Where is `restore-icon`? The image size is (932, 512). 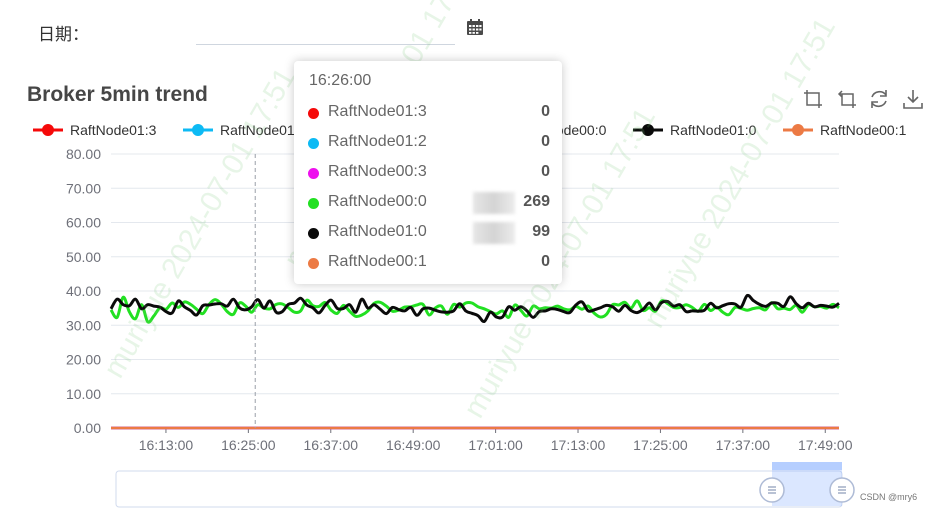
restore-icon is located at coordinates (879, 99).